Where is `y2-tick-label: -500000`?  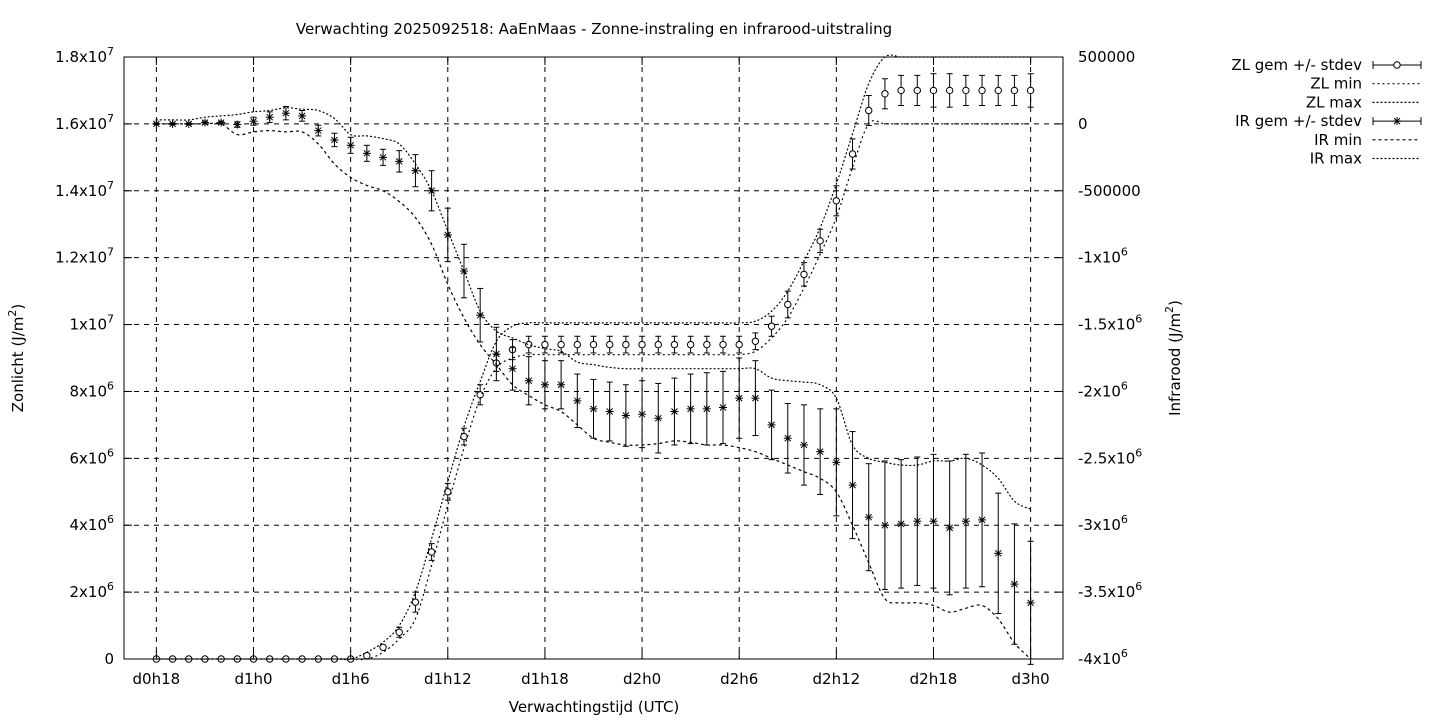 y2-tick-label: -500000 is located at coordinates (1109, 191).